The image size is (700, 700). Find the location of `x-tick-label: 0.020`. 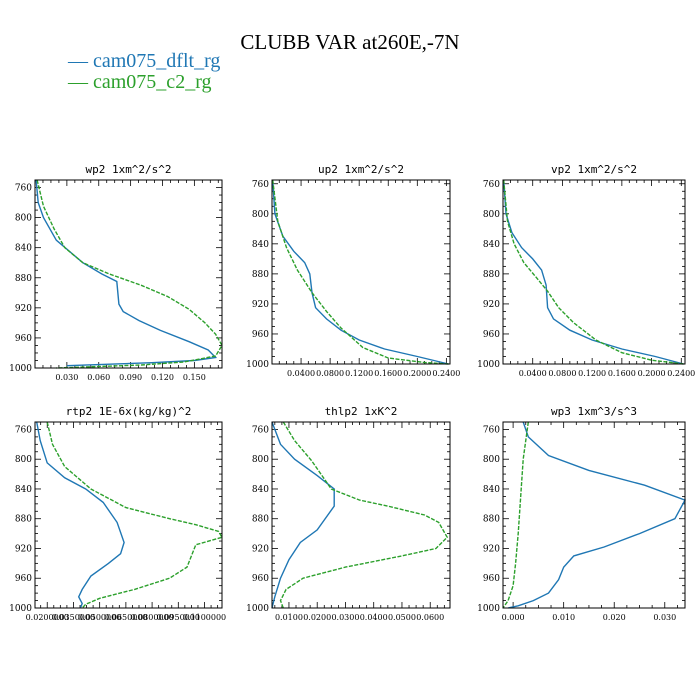

x-tick-label: 0.020 is located at coordinates (614, 617).